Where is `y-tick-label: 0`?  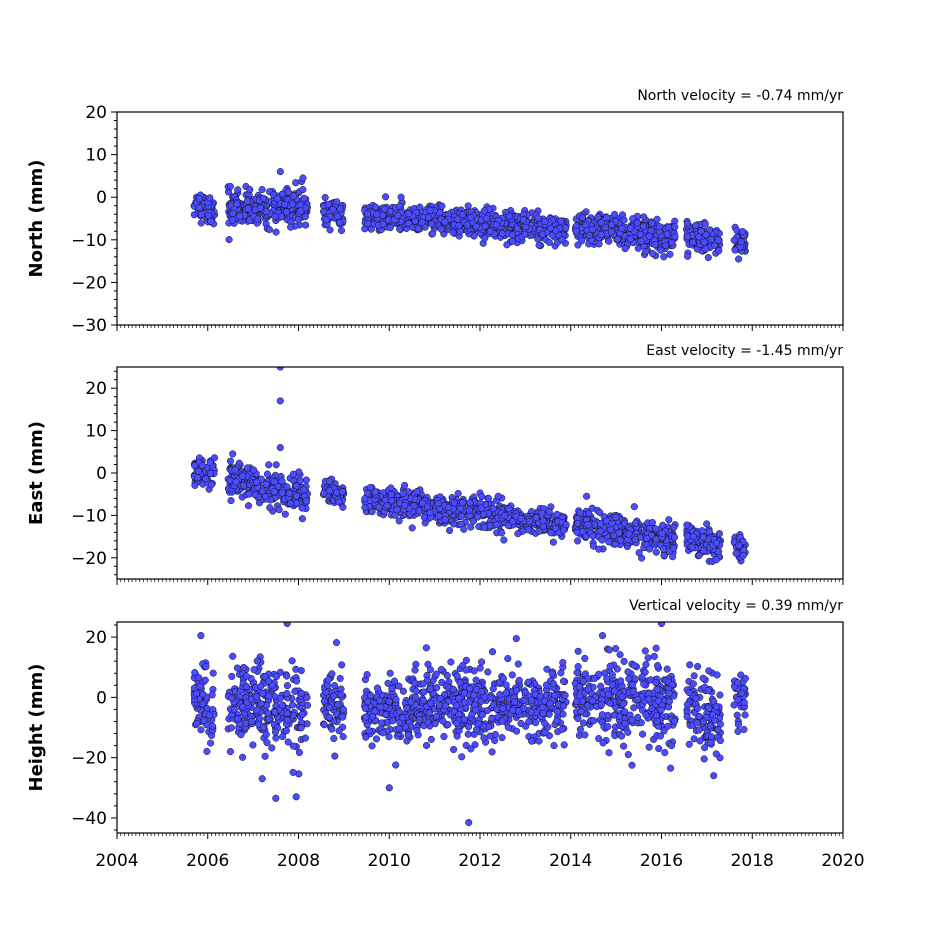 y-tick-label: 0 is located at coordinates (101, 474).